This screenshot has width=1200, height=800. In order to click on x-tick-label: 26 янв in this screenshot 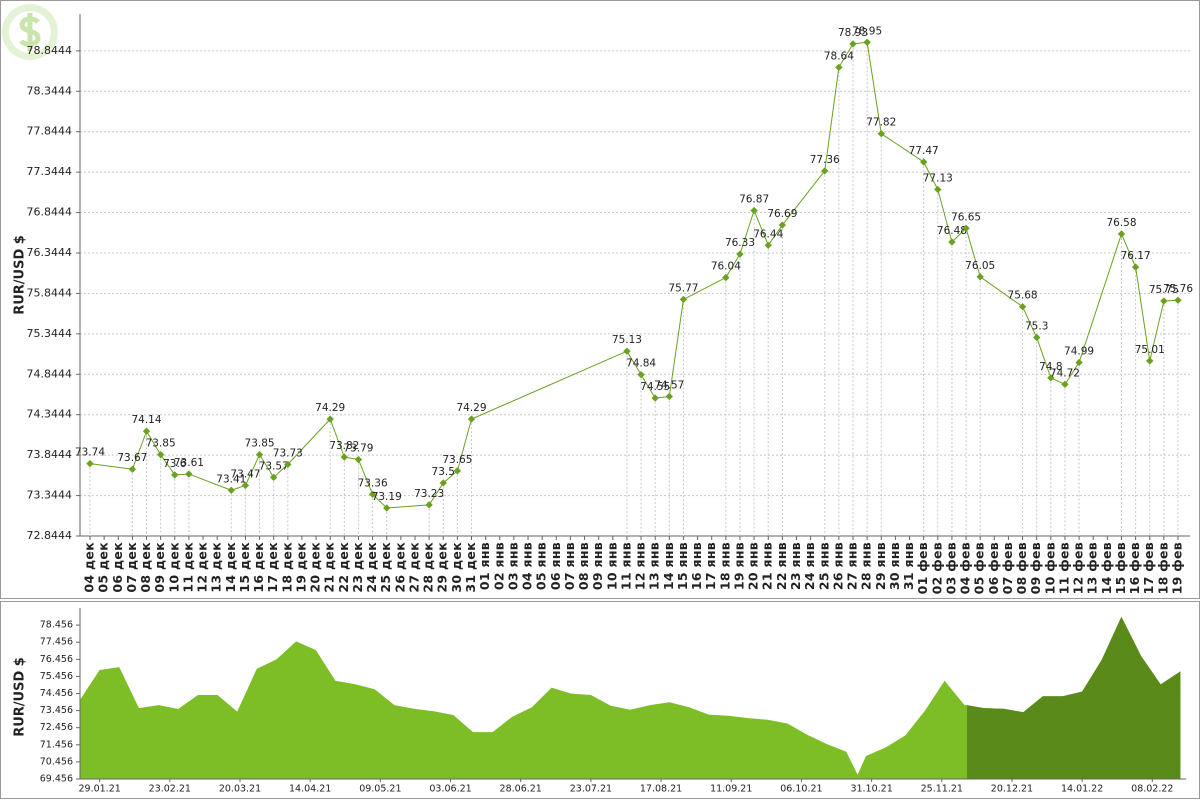, I will do `click(837, 566)`.